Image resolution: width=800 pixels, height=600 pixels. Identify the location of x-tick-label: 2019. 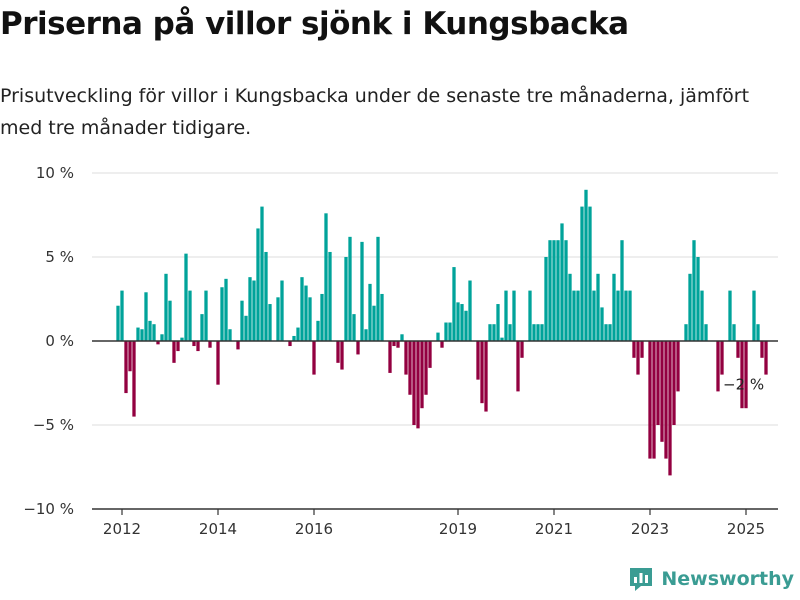
(458, 529).